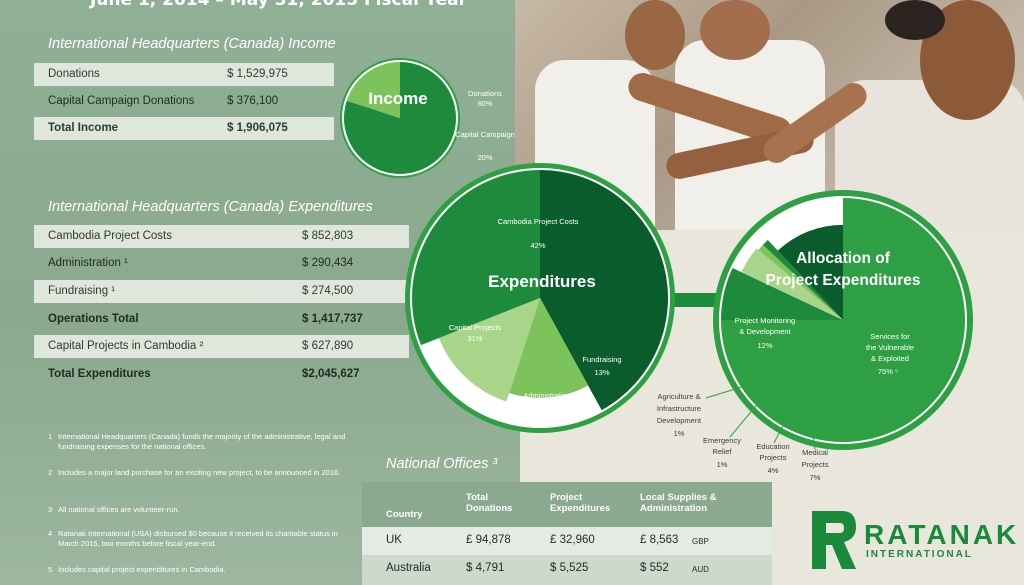 The image size is (1024, 585). Describe the element at coordinates (408, 568) in the screenshot. I see `office-country: Australia` at that location.